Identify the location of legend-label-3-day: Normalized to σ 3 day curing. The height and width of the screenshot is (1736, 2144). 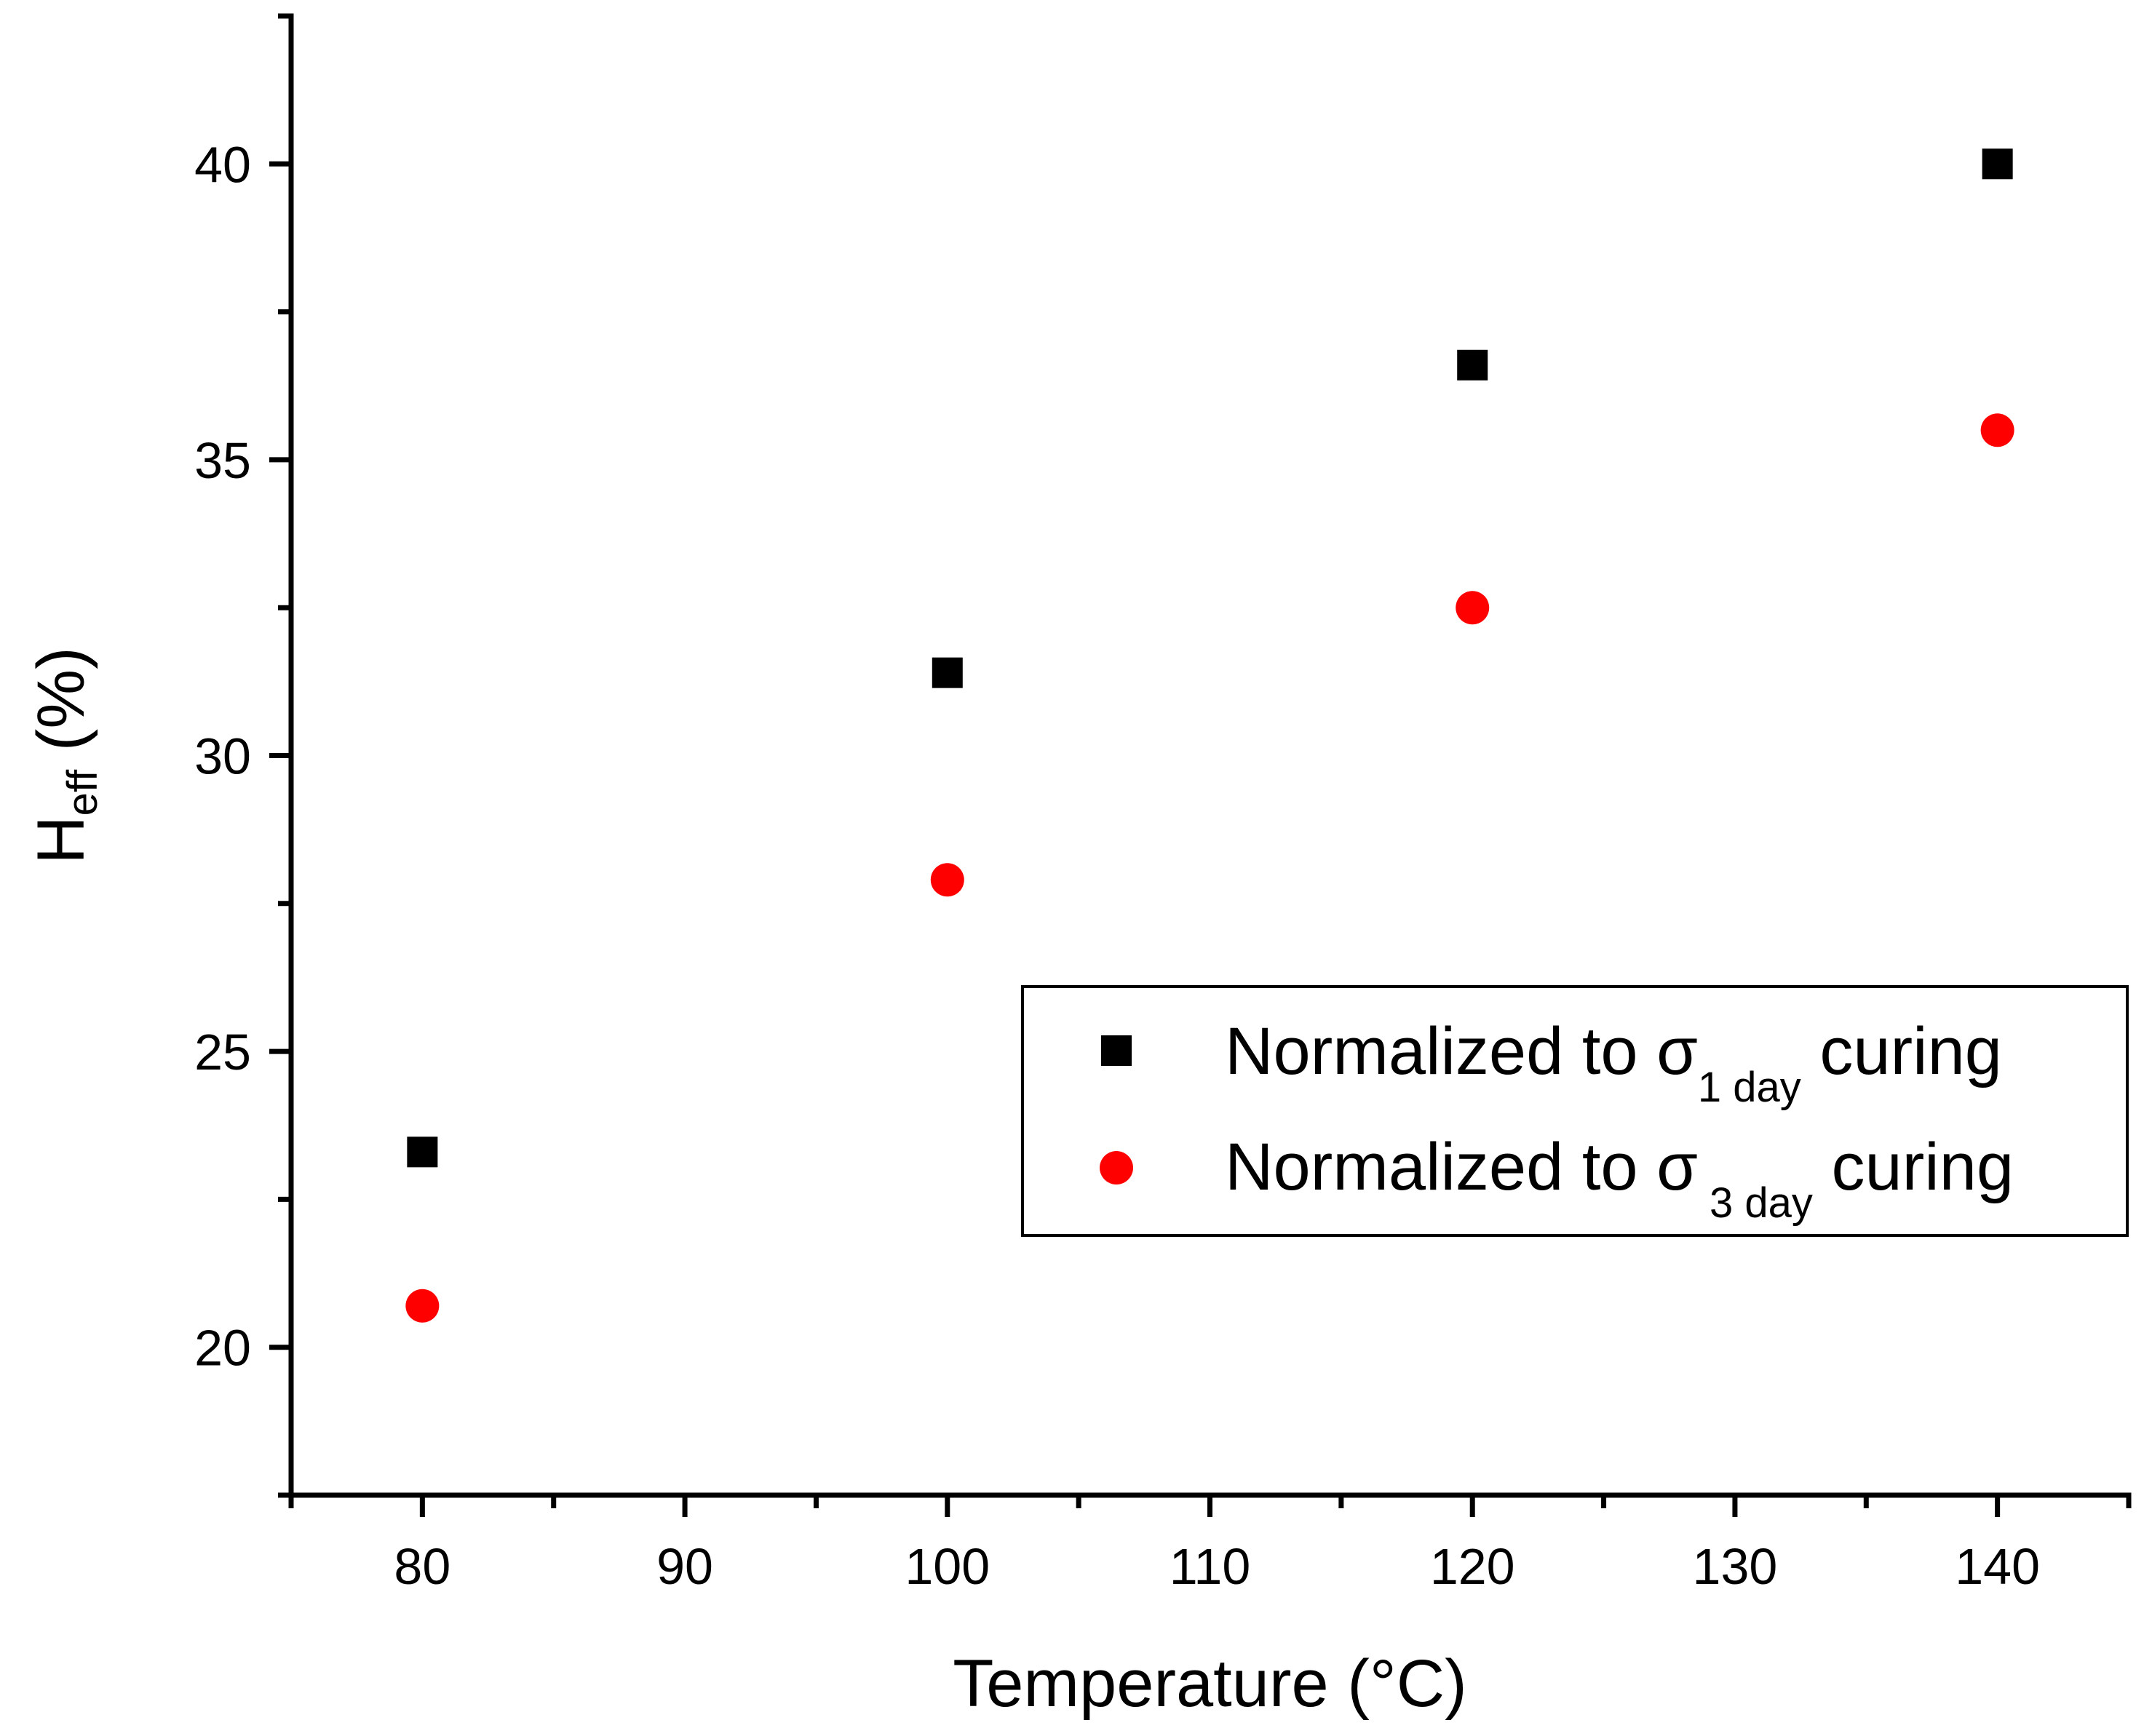
(1620, 1178).